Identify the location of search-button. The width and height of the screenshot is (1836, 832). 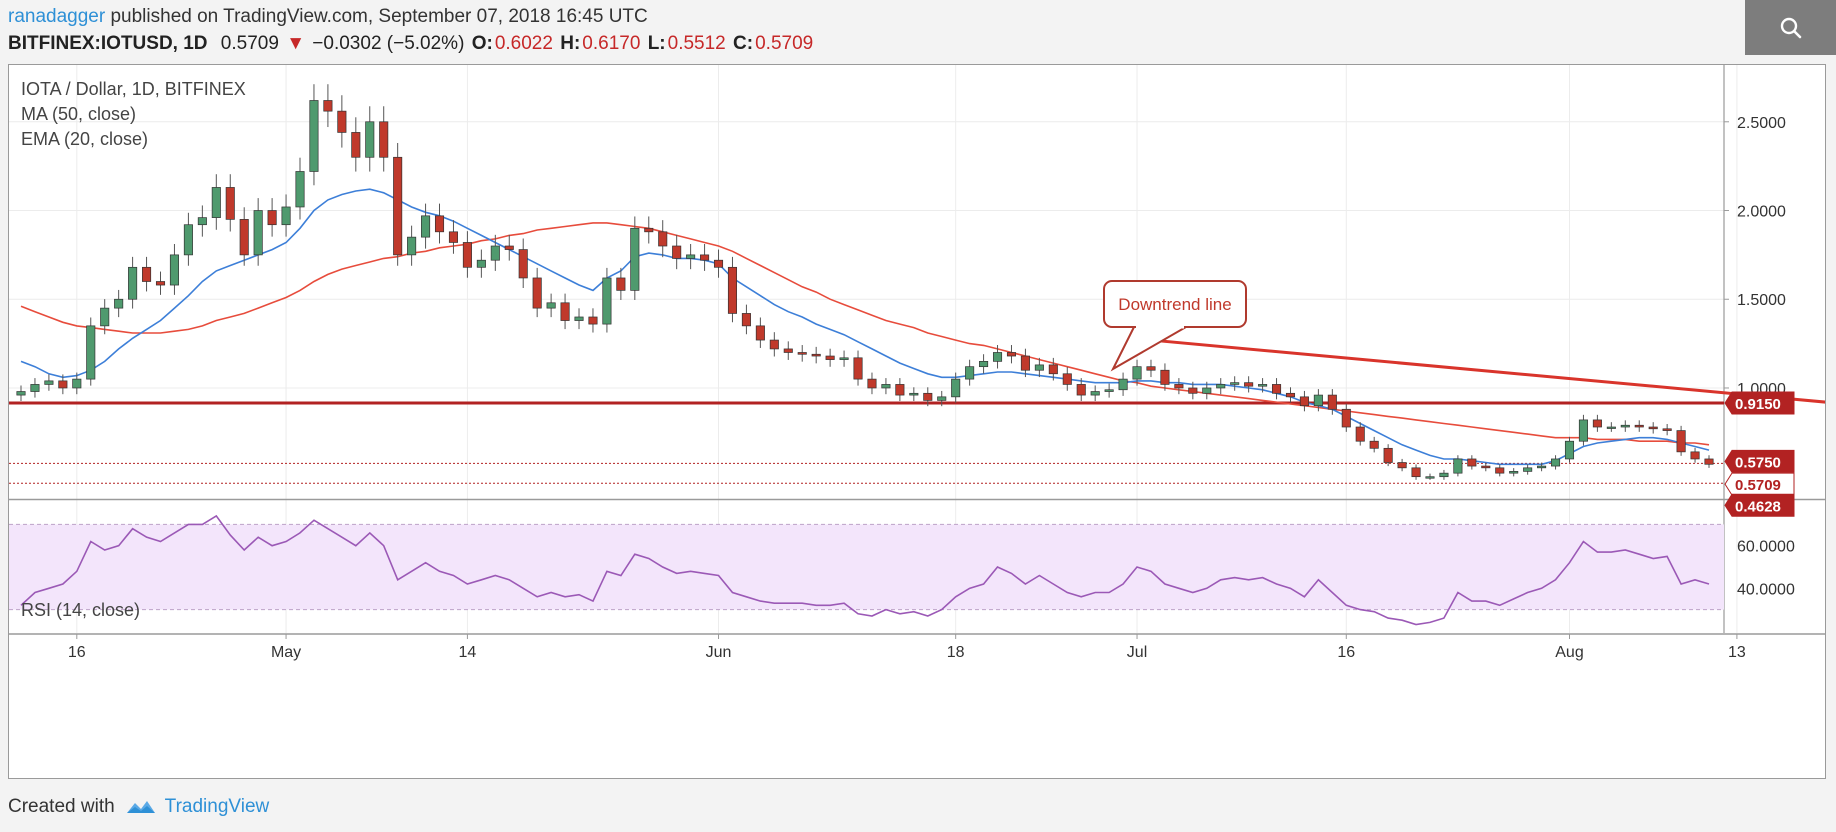
(1790, 27).